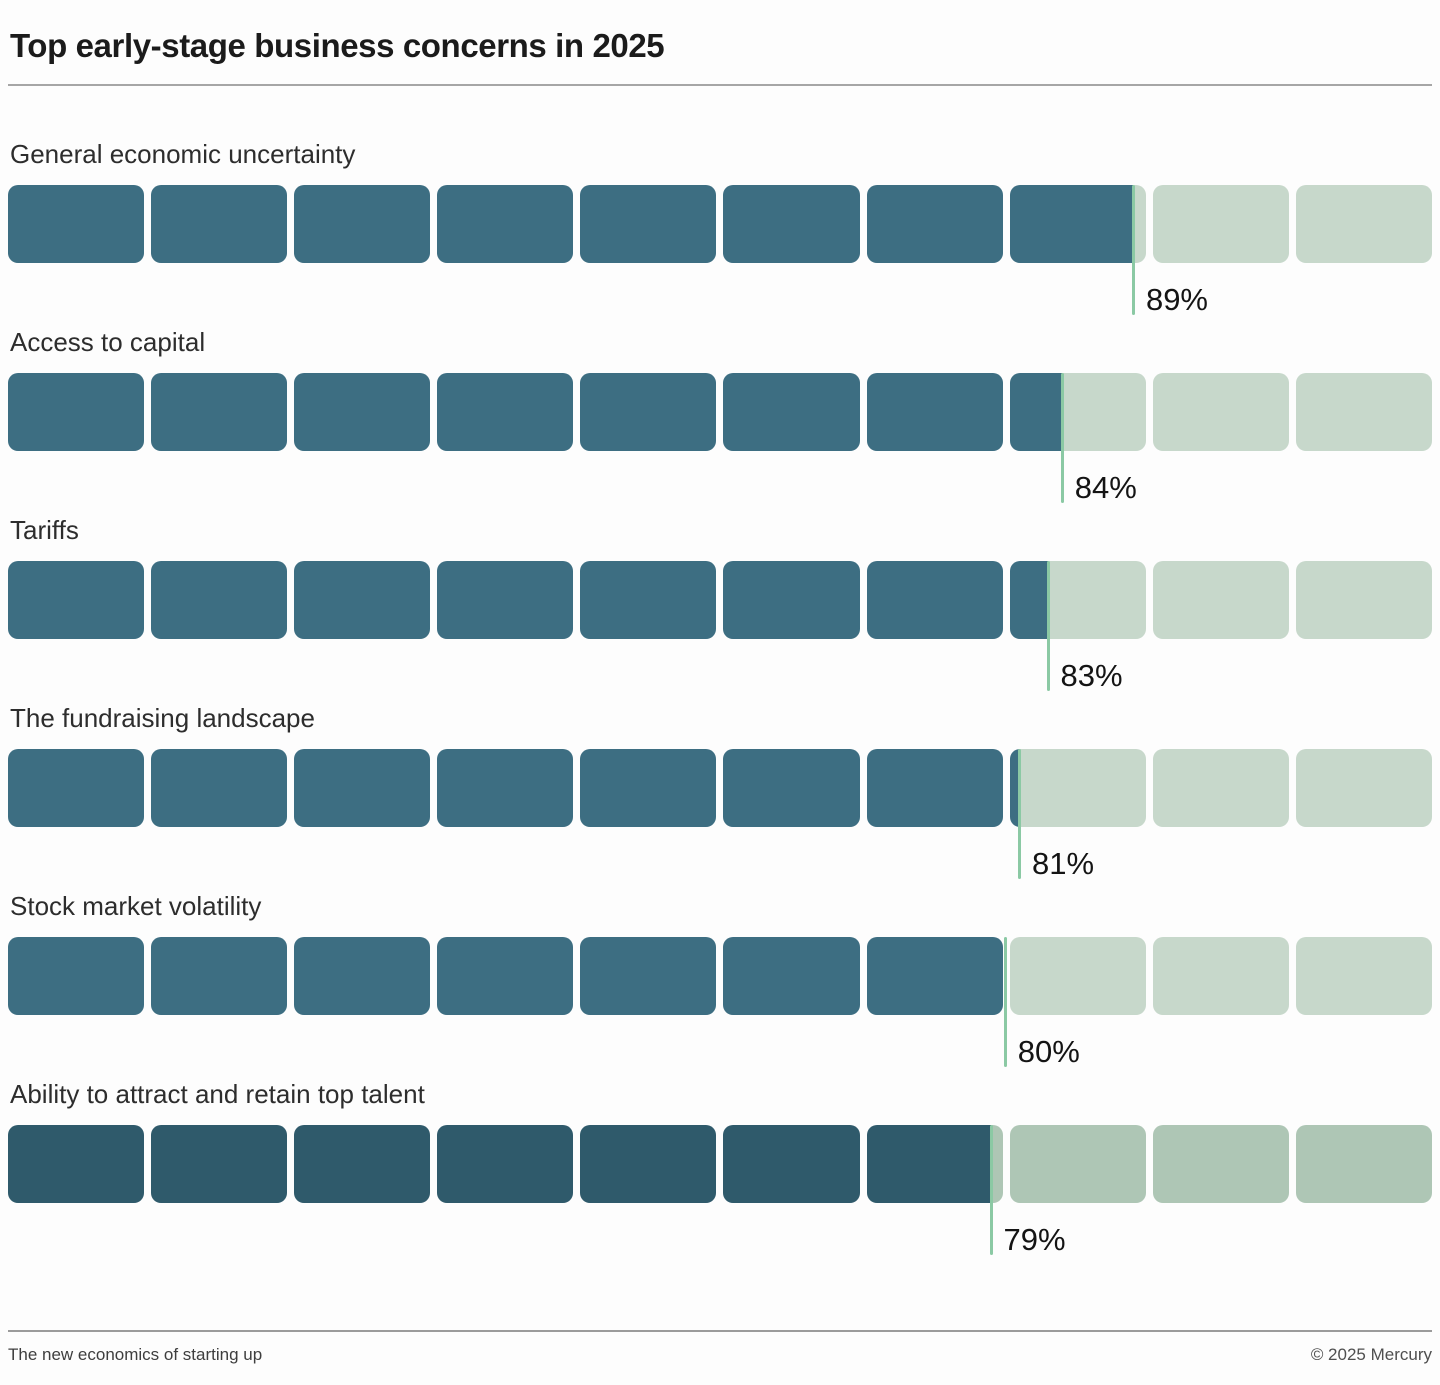  What do you see at coordinates (1063, 863) in the screenshot?
I see `value-label: 81%` at bounding box center [1063, 863].